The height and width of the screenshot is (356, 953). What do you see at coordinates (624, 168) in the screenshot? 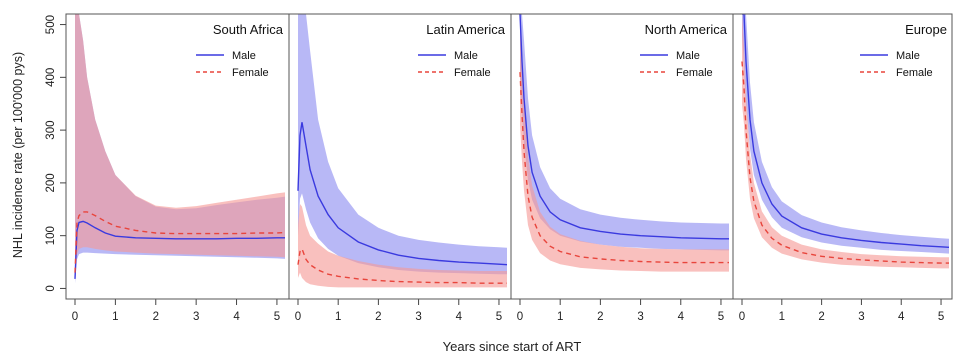
I see `series-line-female-north-america` at bounding box center [624, 168].